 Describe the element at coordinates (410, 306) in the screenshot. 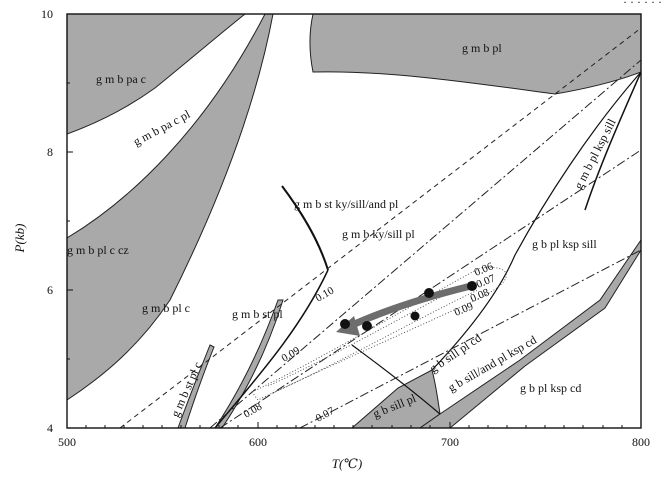

I see `pt-path-arrow` at that location.